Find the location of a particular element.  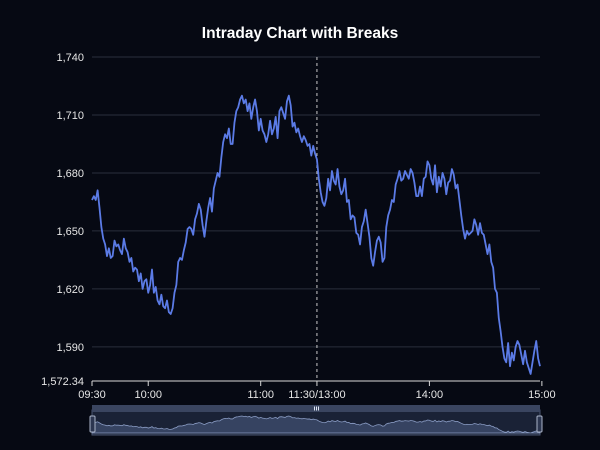

x-tick-label: 15:00 is located at coordinates (542, 395).